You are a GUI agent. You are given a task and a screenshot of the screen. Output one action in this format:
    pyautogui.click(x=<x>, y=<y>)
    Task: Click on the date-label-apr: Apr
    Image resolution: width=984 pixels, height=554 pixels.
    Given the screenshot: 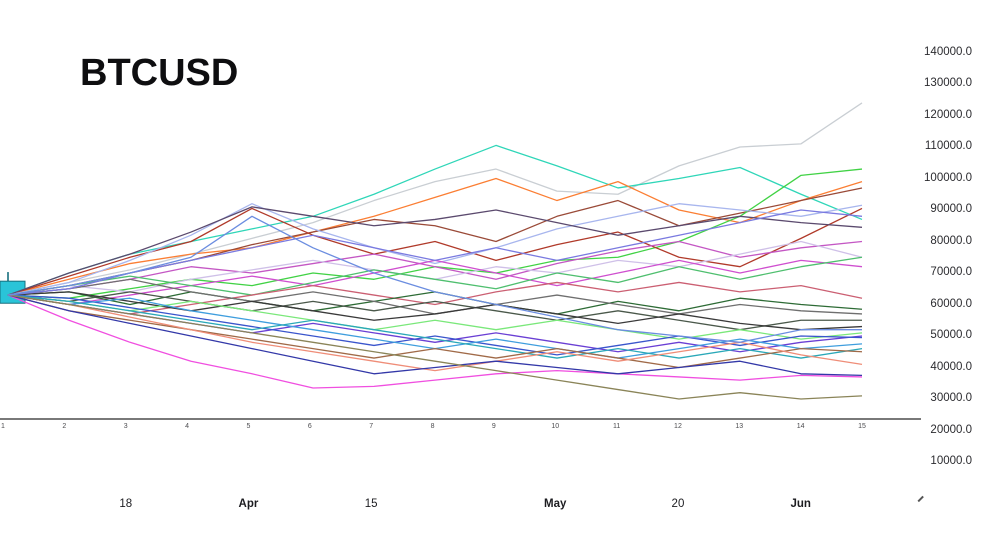 What is the action you would take?
    pyautogui.click(x=248, y=504)
    